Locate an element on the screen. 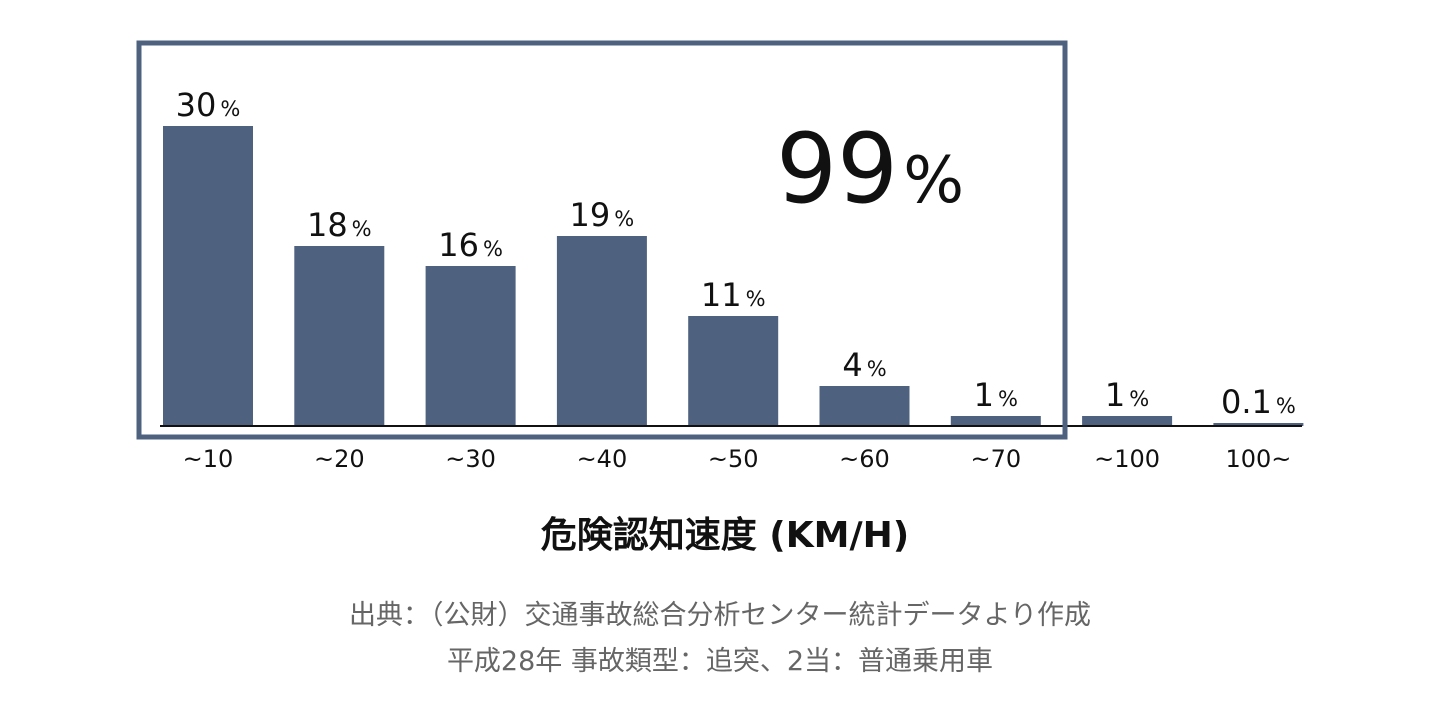  value-label-number: 4 is located at coordinates (852, 365).